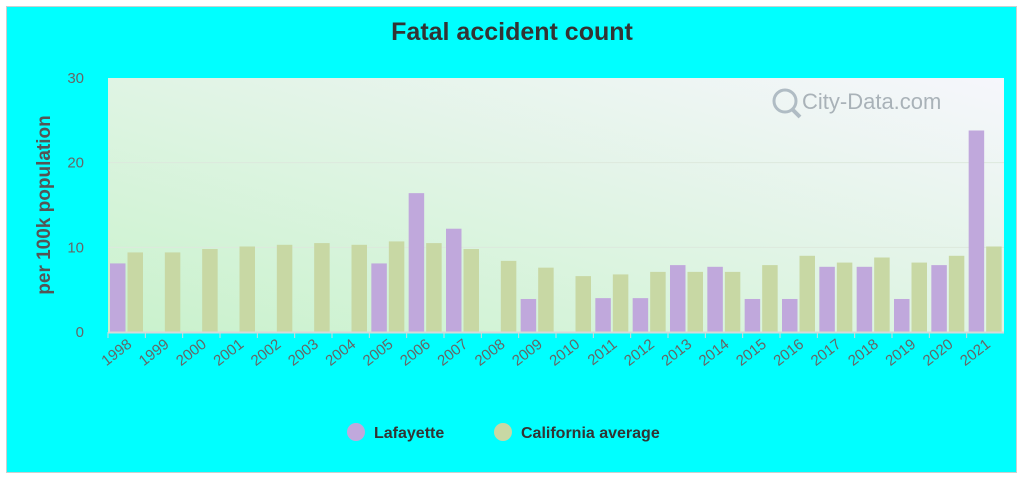 This screenshot has height=485, width=1024. Describe the element at coordinates (471, 290) in the screenshot. I see `bar-california-average-2007` at that location.